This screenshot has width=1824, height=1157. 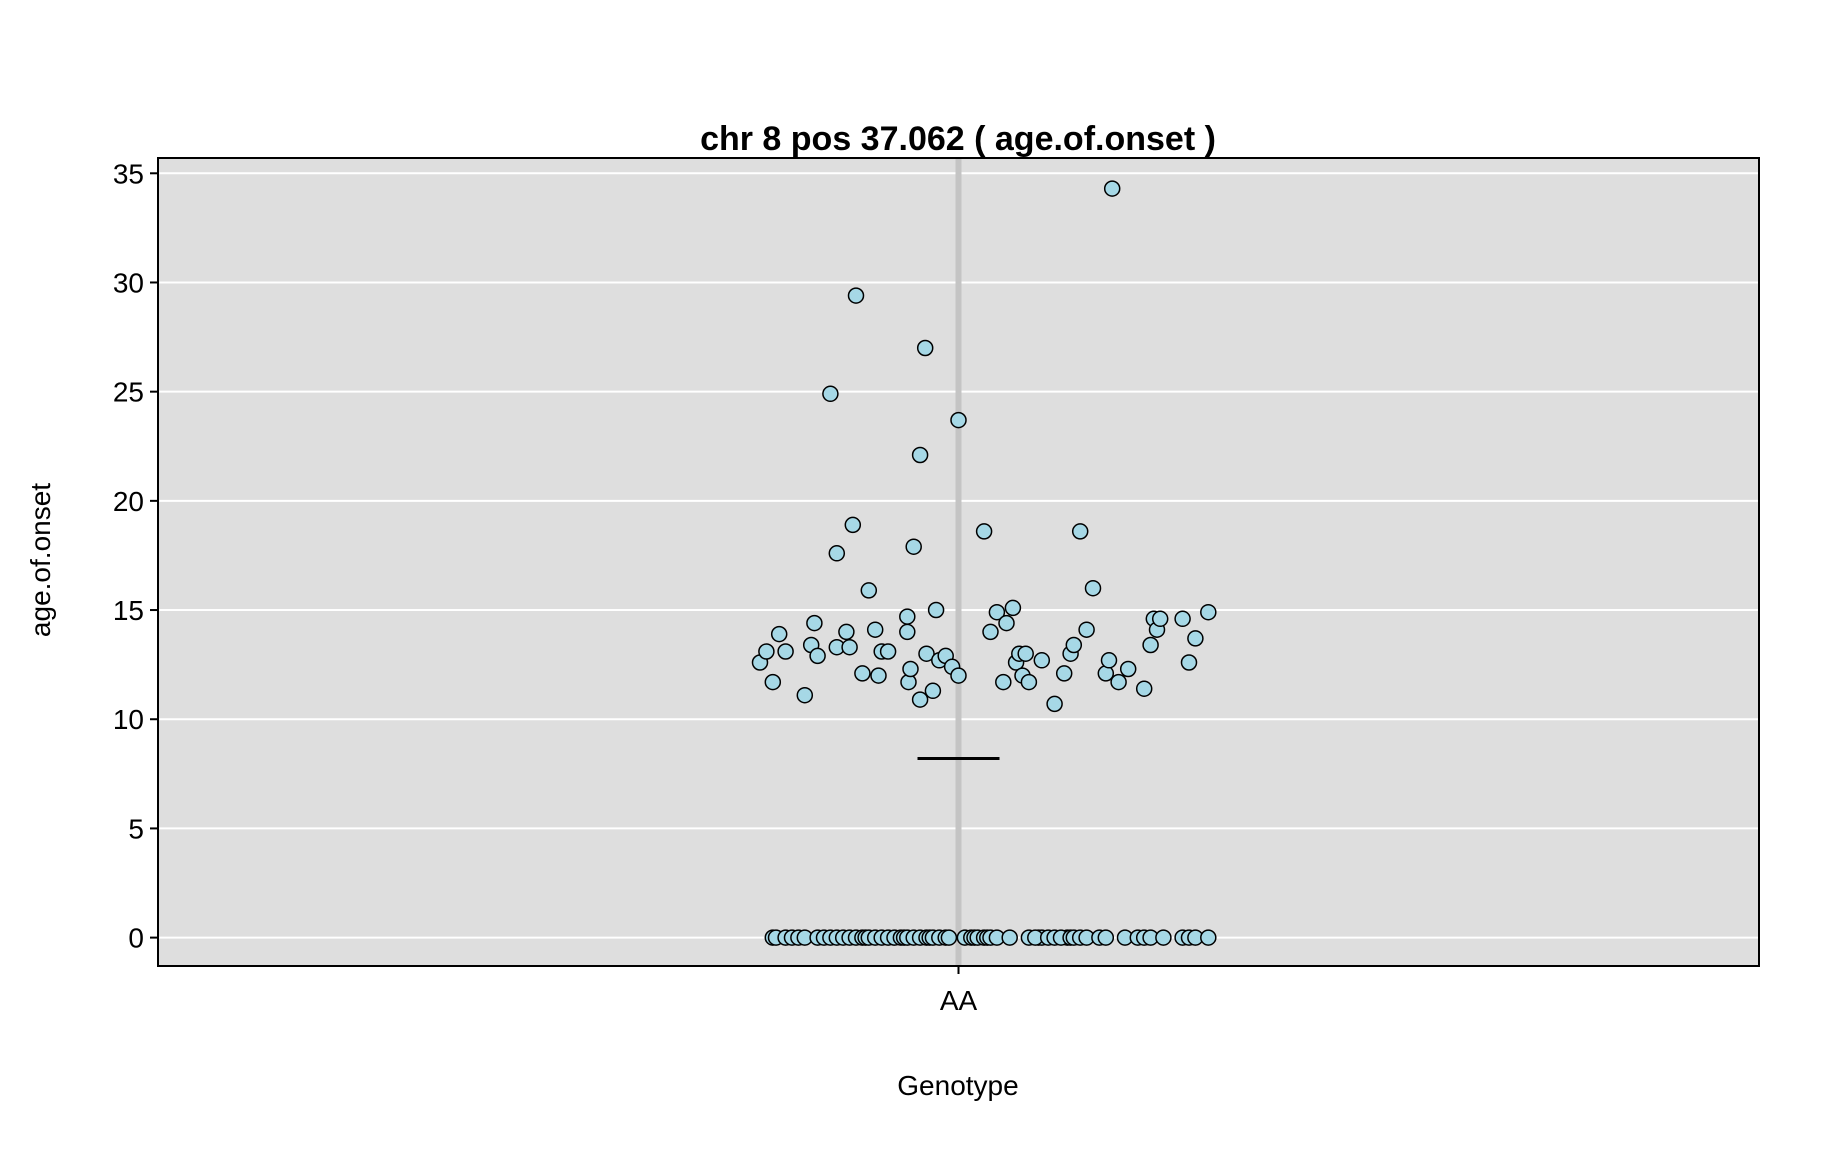 What do you see at coordinates (959, 1000) in the screenshot?
I see `x-tick-label: AA` at bounding box center [959, 1000].